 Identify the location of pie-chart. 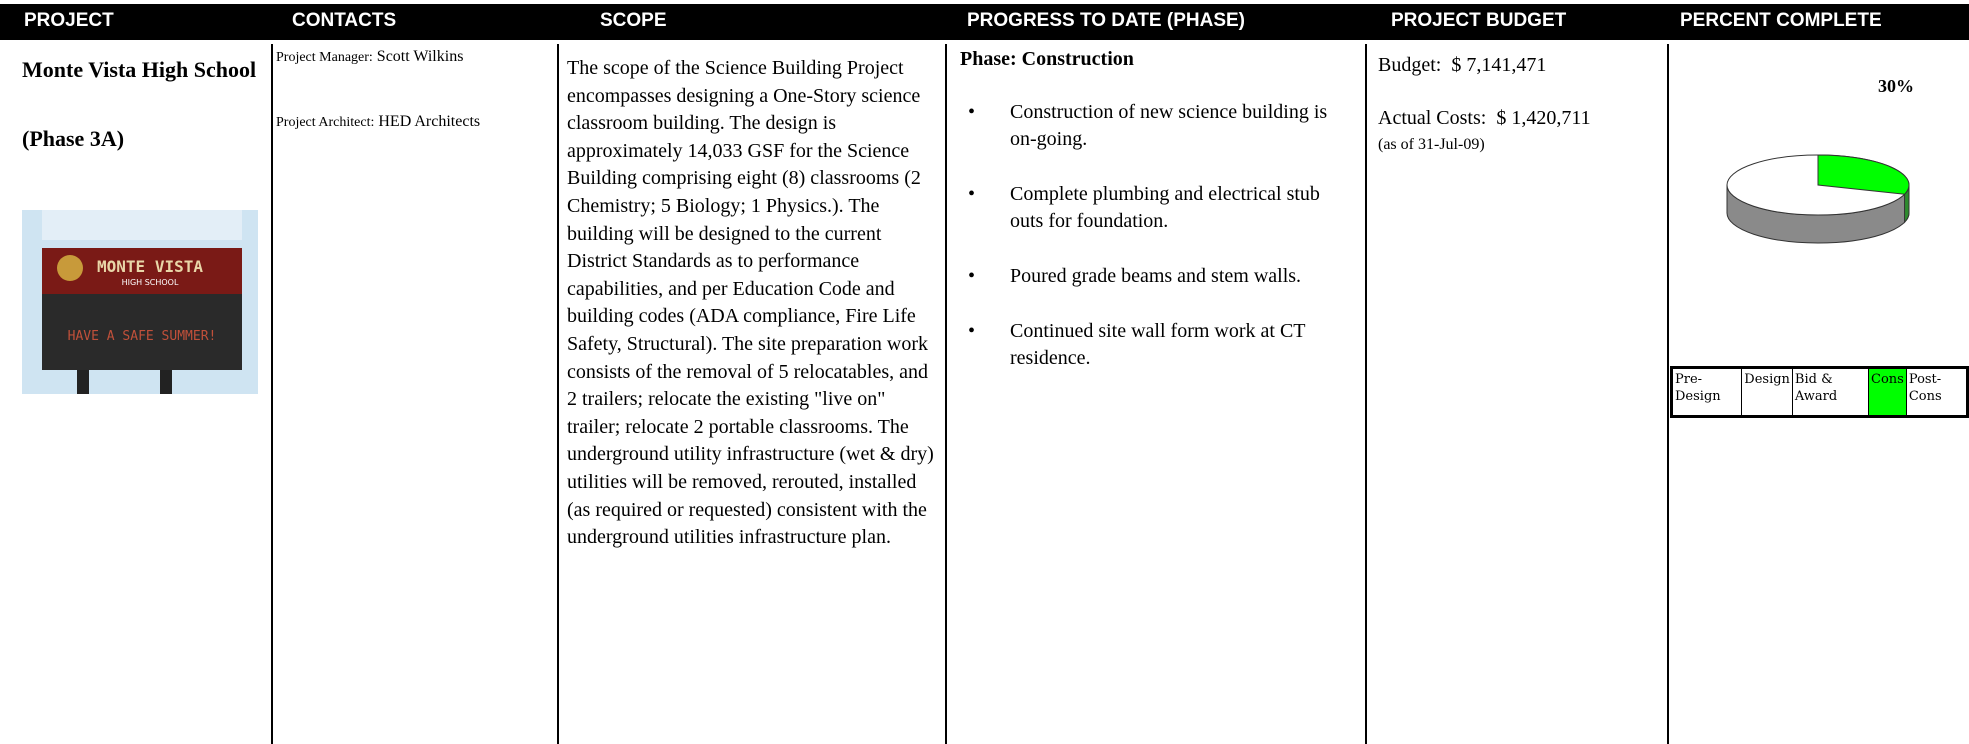
(1818, 199).